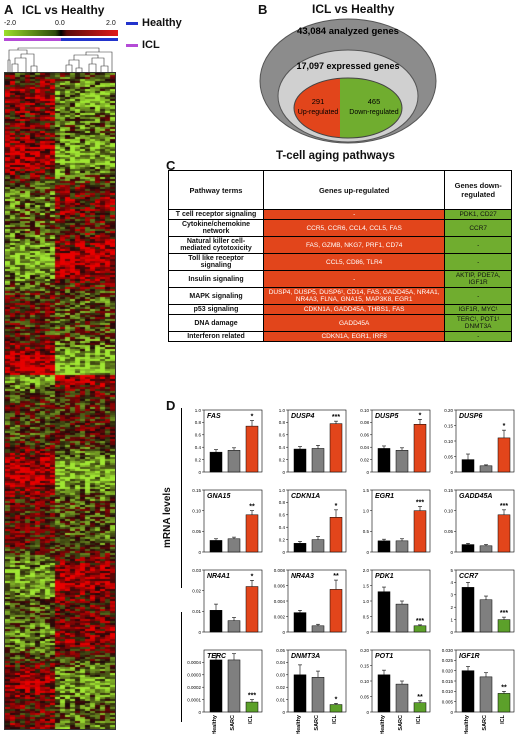  Describe the element at coordinates (364, 422) in the screenshot. I see `y-tick-label: 0.08` at that location.